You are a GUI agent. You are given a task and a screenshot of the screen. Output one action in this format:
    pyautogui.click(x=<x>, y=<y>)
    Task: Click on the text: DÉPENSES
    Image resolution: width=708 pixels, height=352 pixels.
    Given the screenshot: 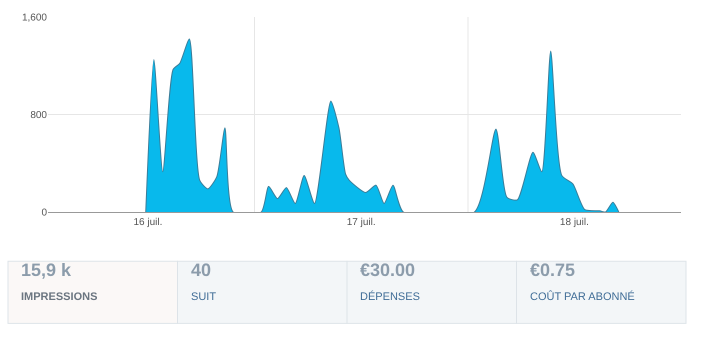 What is the action you would take?
    pyautogui.click(x=390, y=296)
    